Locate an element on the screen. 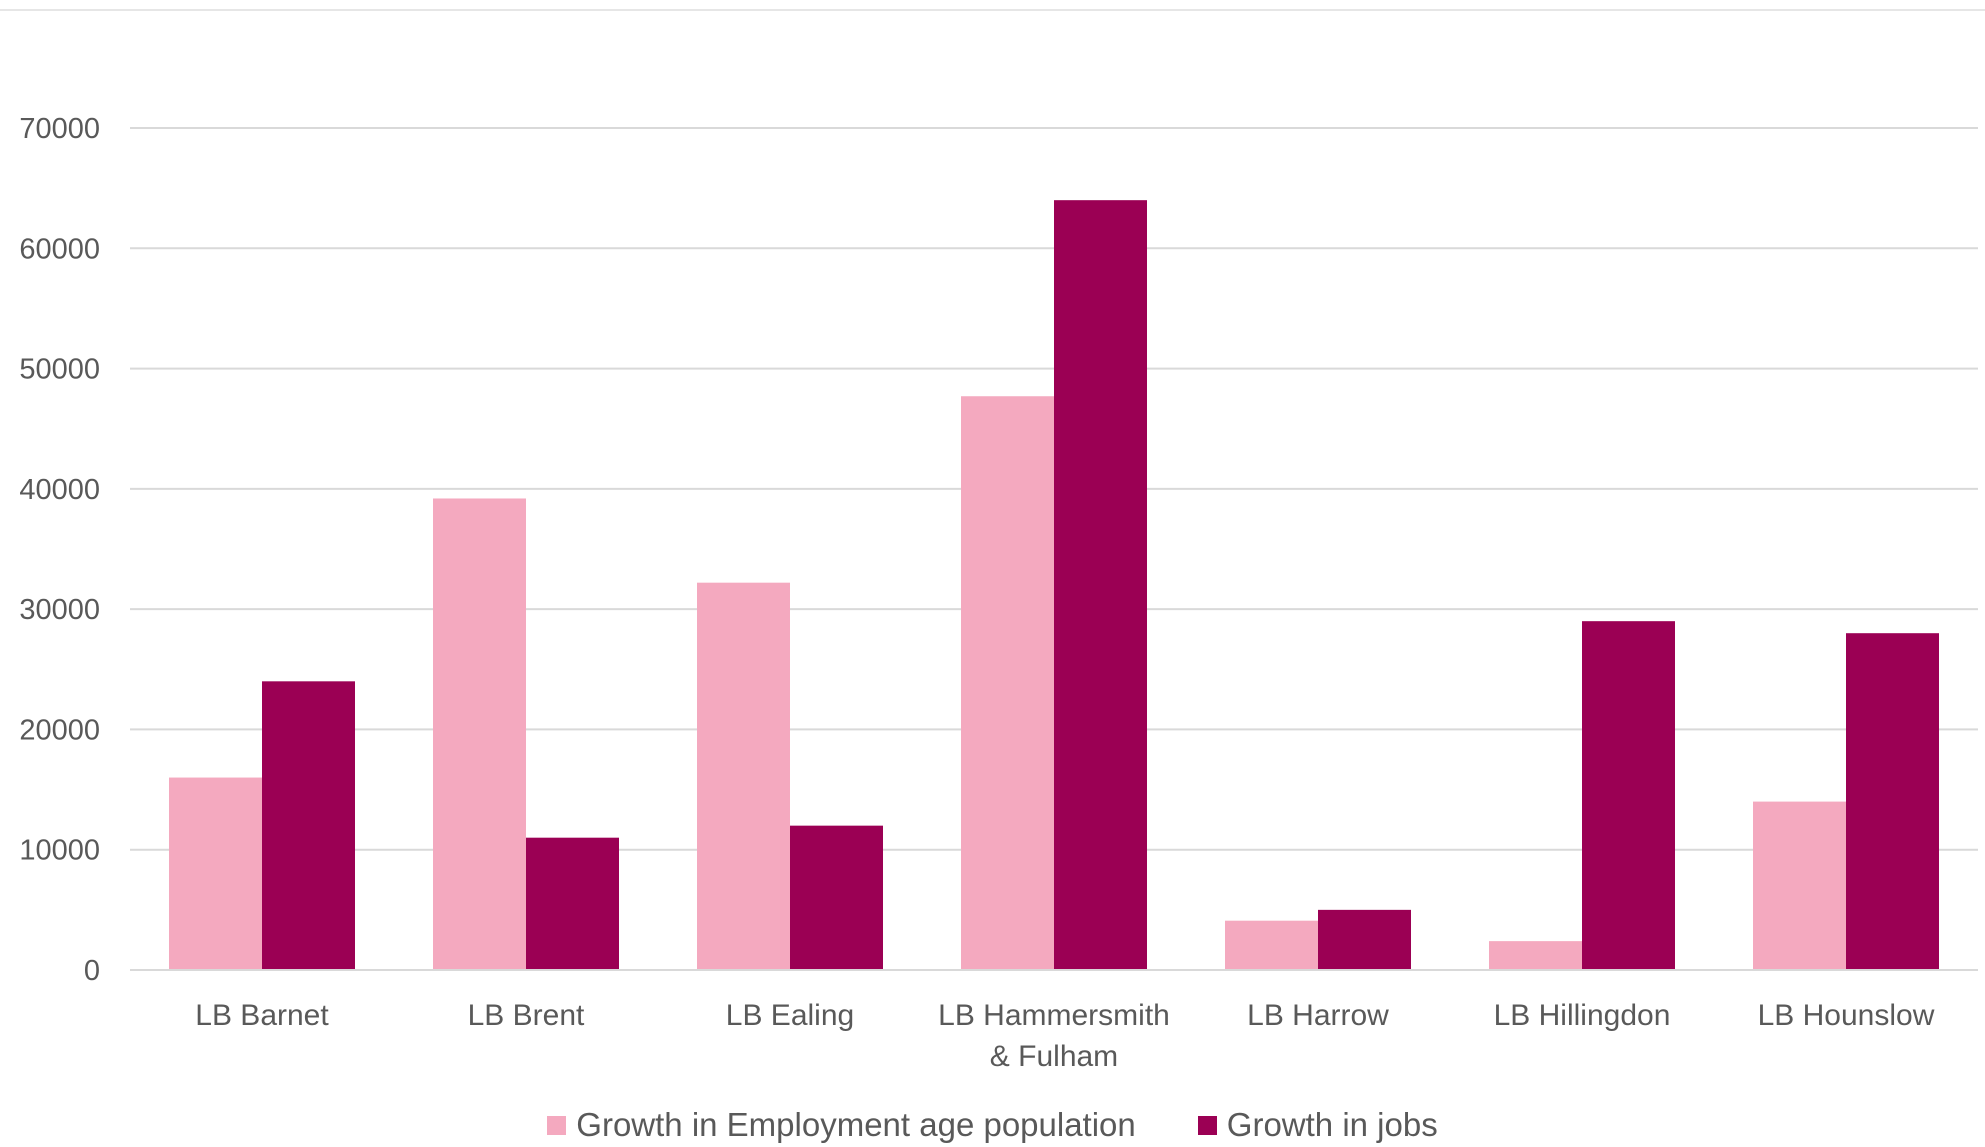 Image resolution: width=1985 pixels, height=1147 pixels. y-tick-label: 20000 is located at coordinates (59, 730).